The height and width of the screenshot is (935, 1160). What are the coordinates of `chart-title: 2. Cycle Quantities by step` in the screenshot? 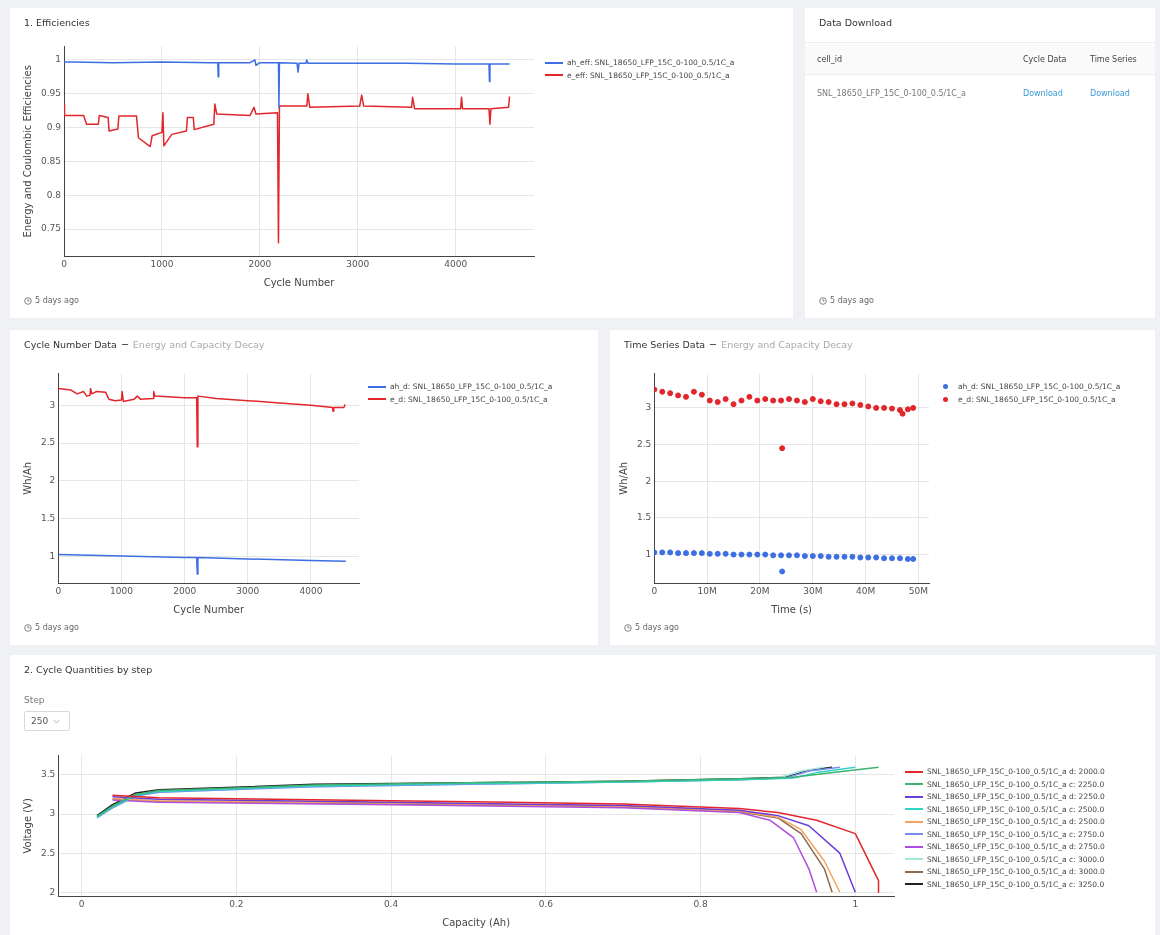 It's located at (88, 669).